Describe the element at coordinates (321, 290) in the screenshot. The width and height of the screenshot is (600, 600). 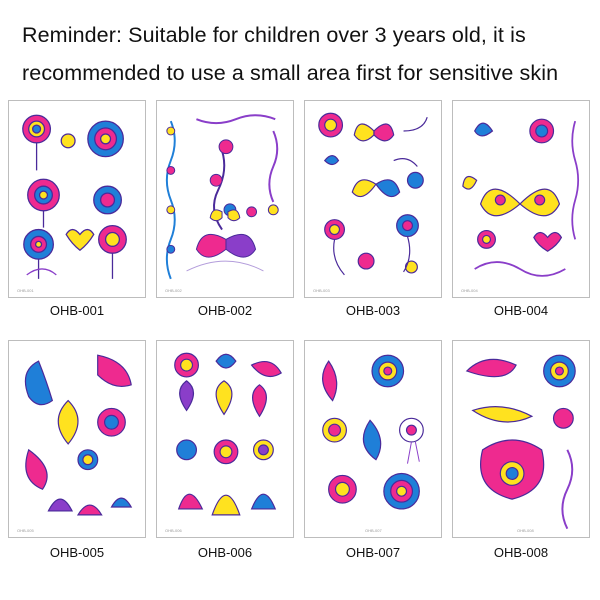
I see `sheet-code-small: OHB-003` at that location.